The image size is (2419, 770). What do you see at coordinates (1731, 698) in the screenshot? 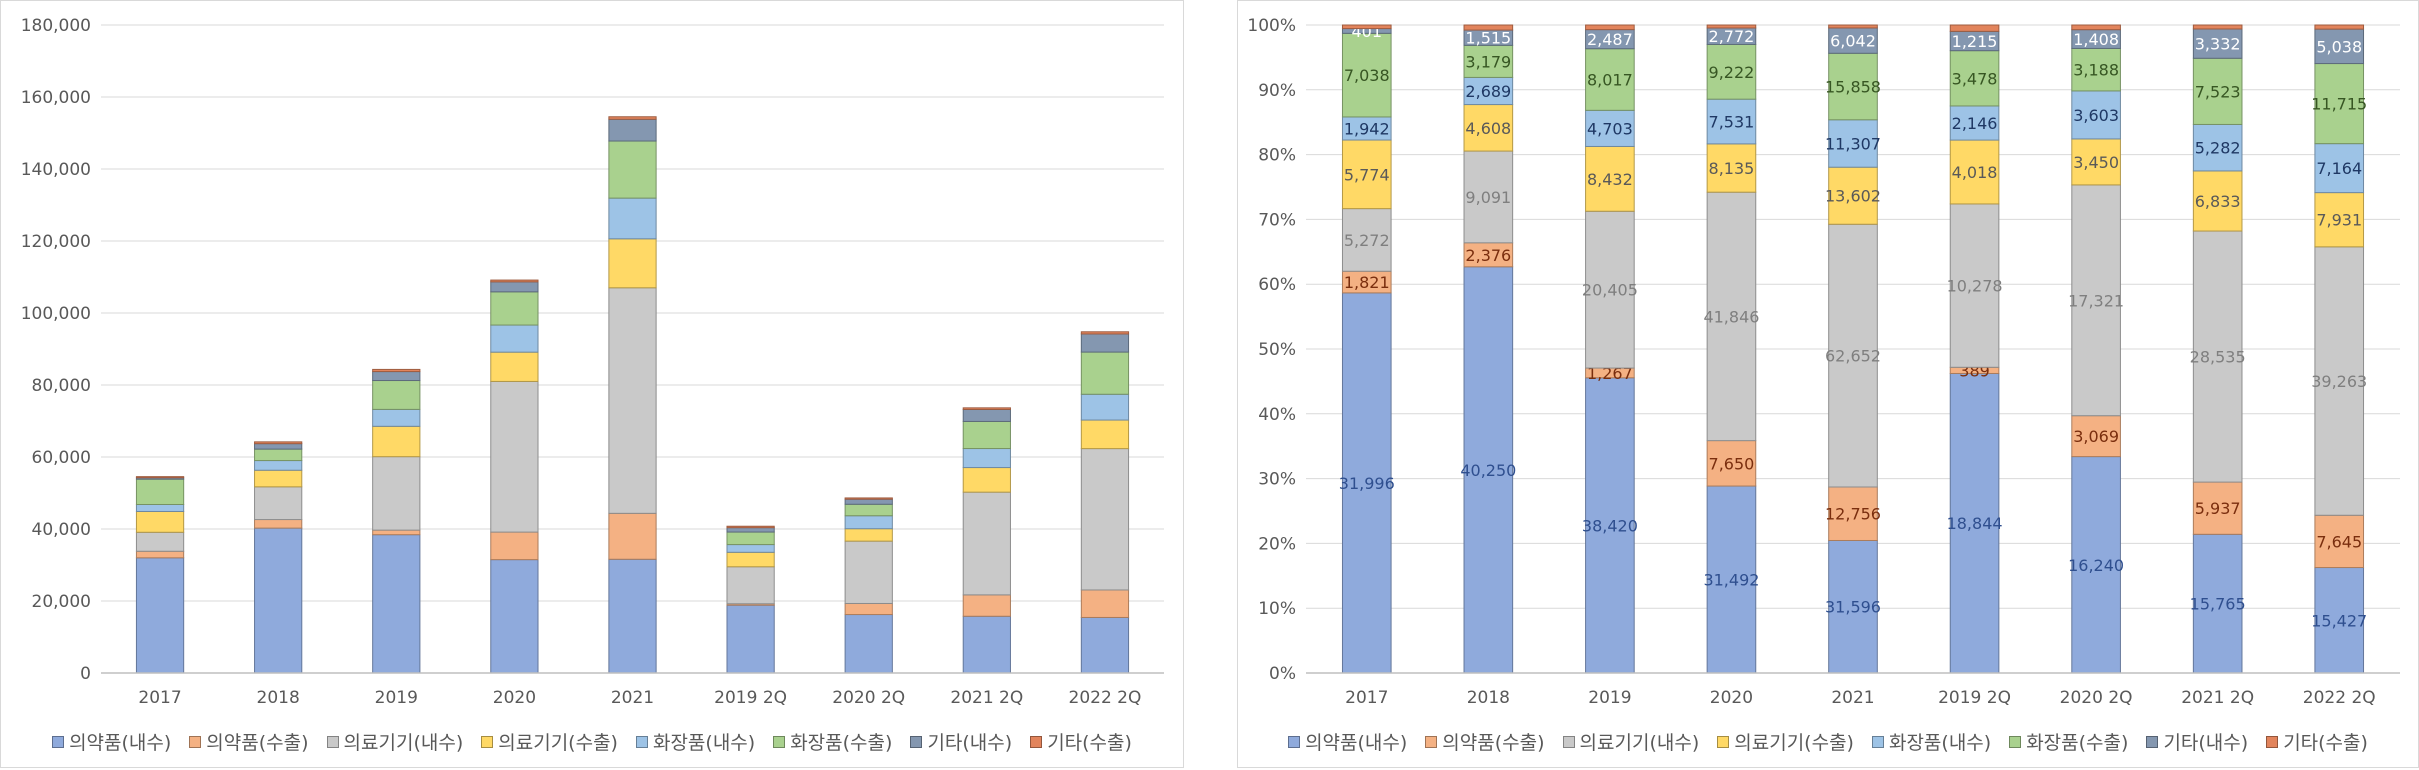
I see `x-tick-label: 2020` at bounding box center [1731, 698].